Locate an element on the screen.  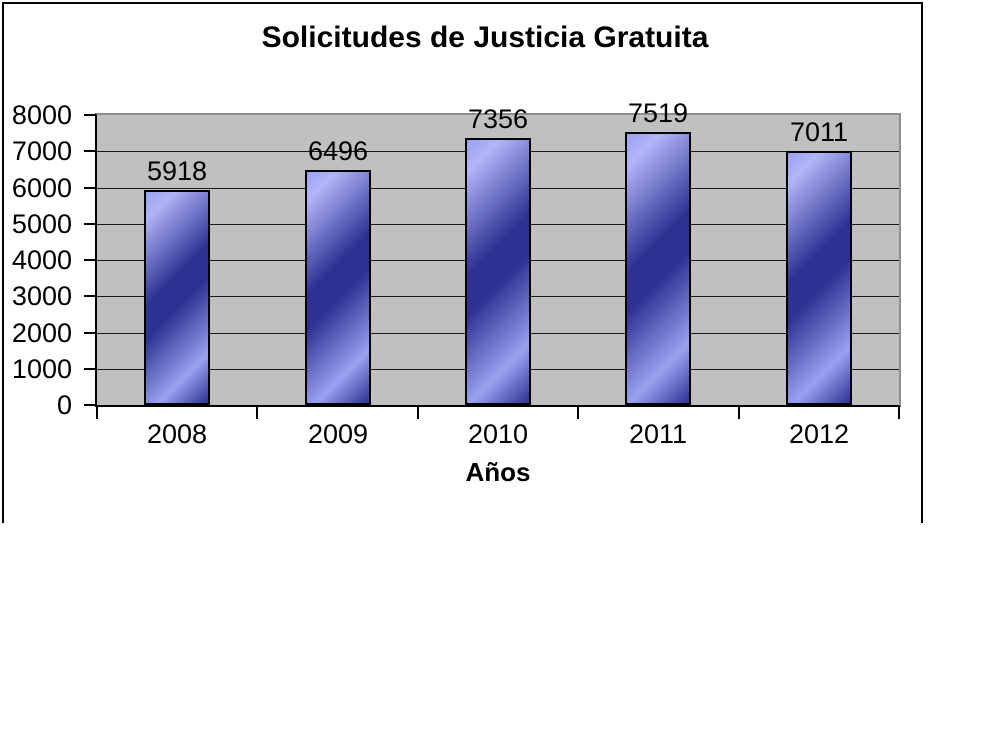
chart-title: Solicitudes de Justicia Gratuita is located at coordinates (485, 37).